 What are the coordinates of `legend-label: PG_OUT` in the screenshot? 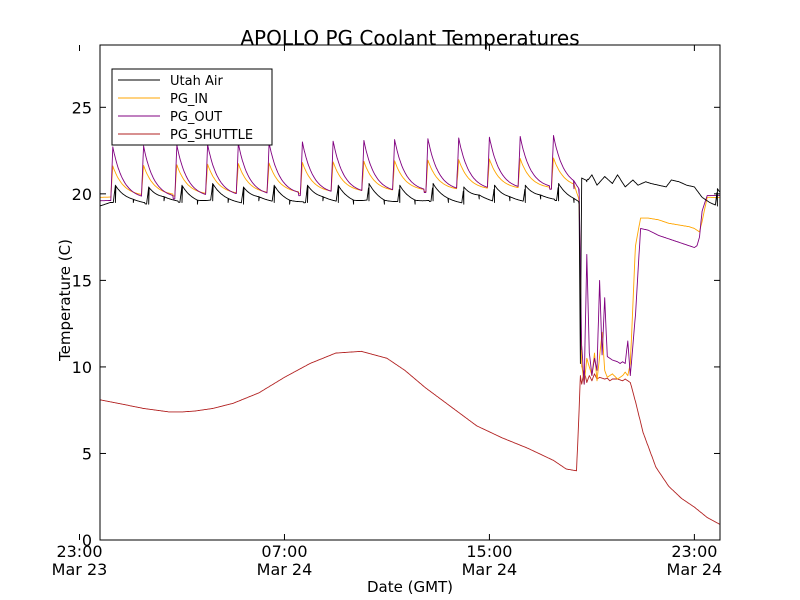 It's located at (196, 117).